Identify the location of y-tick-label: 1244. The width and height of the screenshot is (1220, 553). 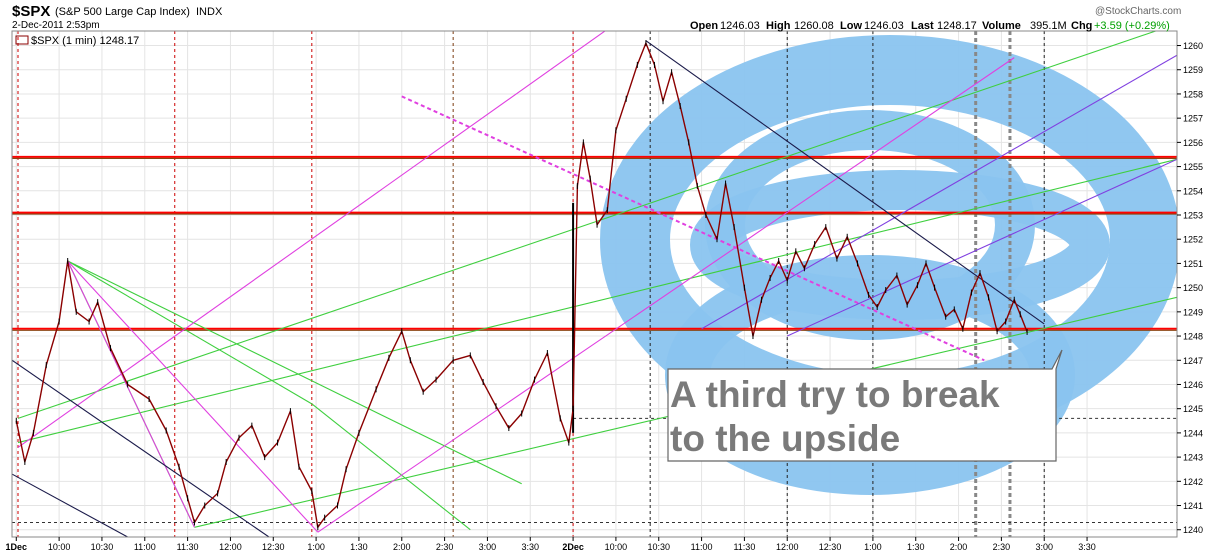
(1193, 433).